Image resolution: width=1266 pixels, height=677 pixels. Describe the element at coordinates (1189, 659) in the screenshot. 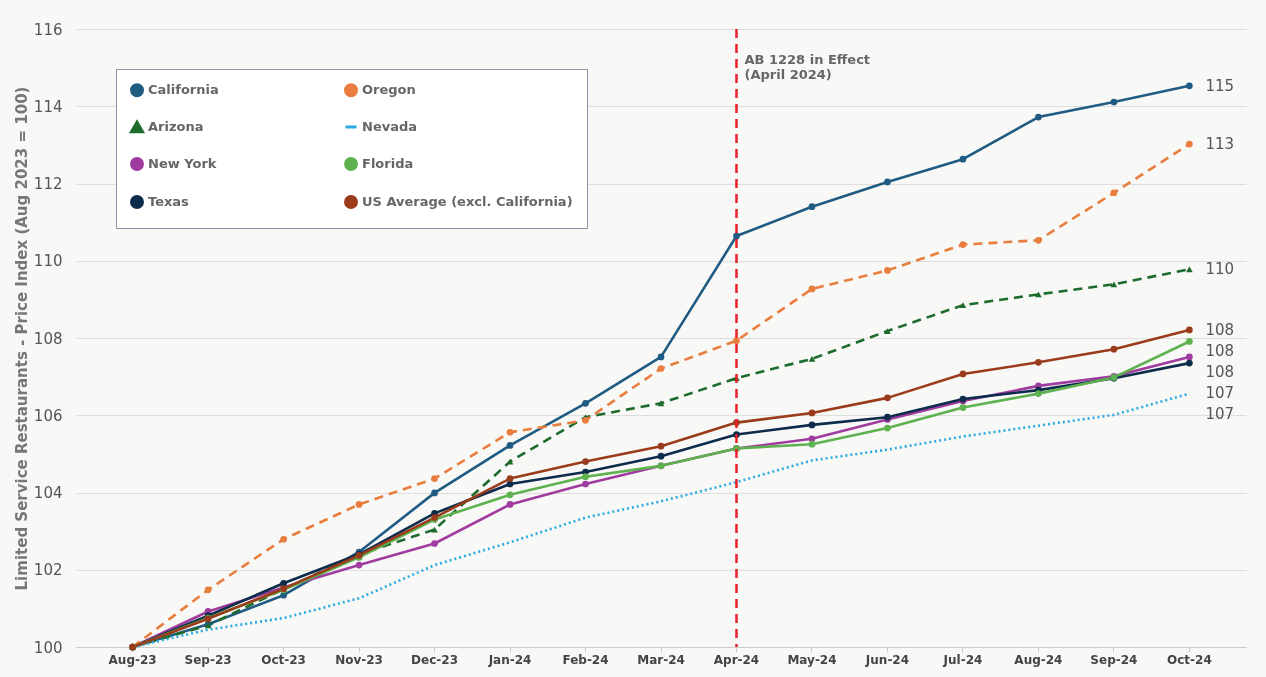

I see `x-tick-label: Oct-24` at that location.